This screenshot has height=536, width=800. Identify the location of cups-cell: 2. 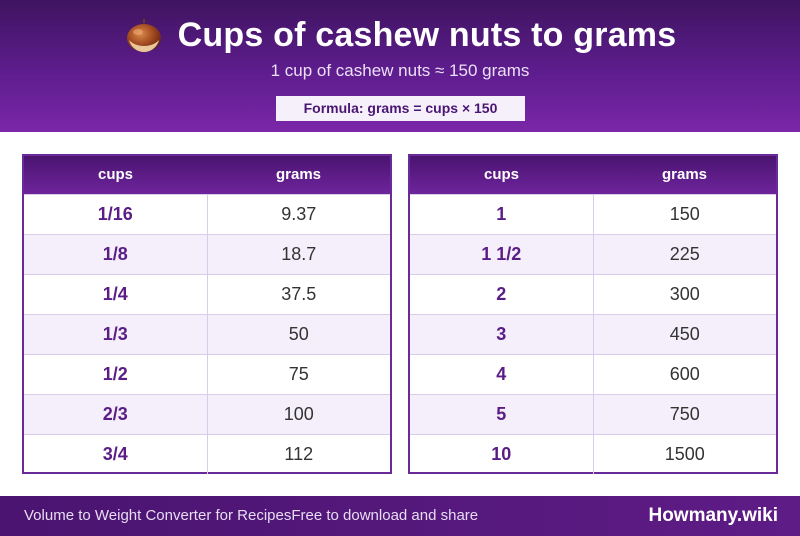
(502, 294).